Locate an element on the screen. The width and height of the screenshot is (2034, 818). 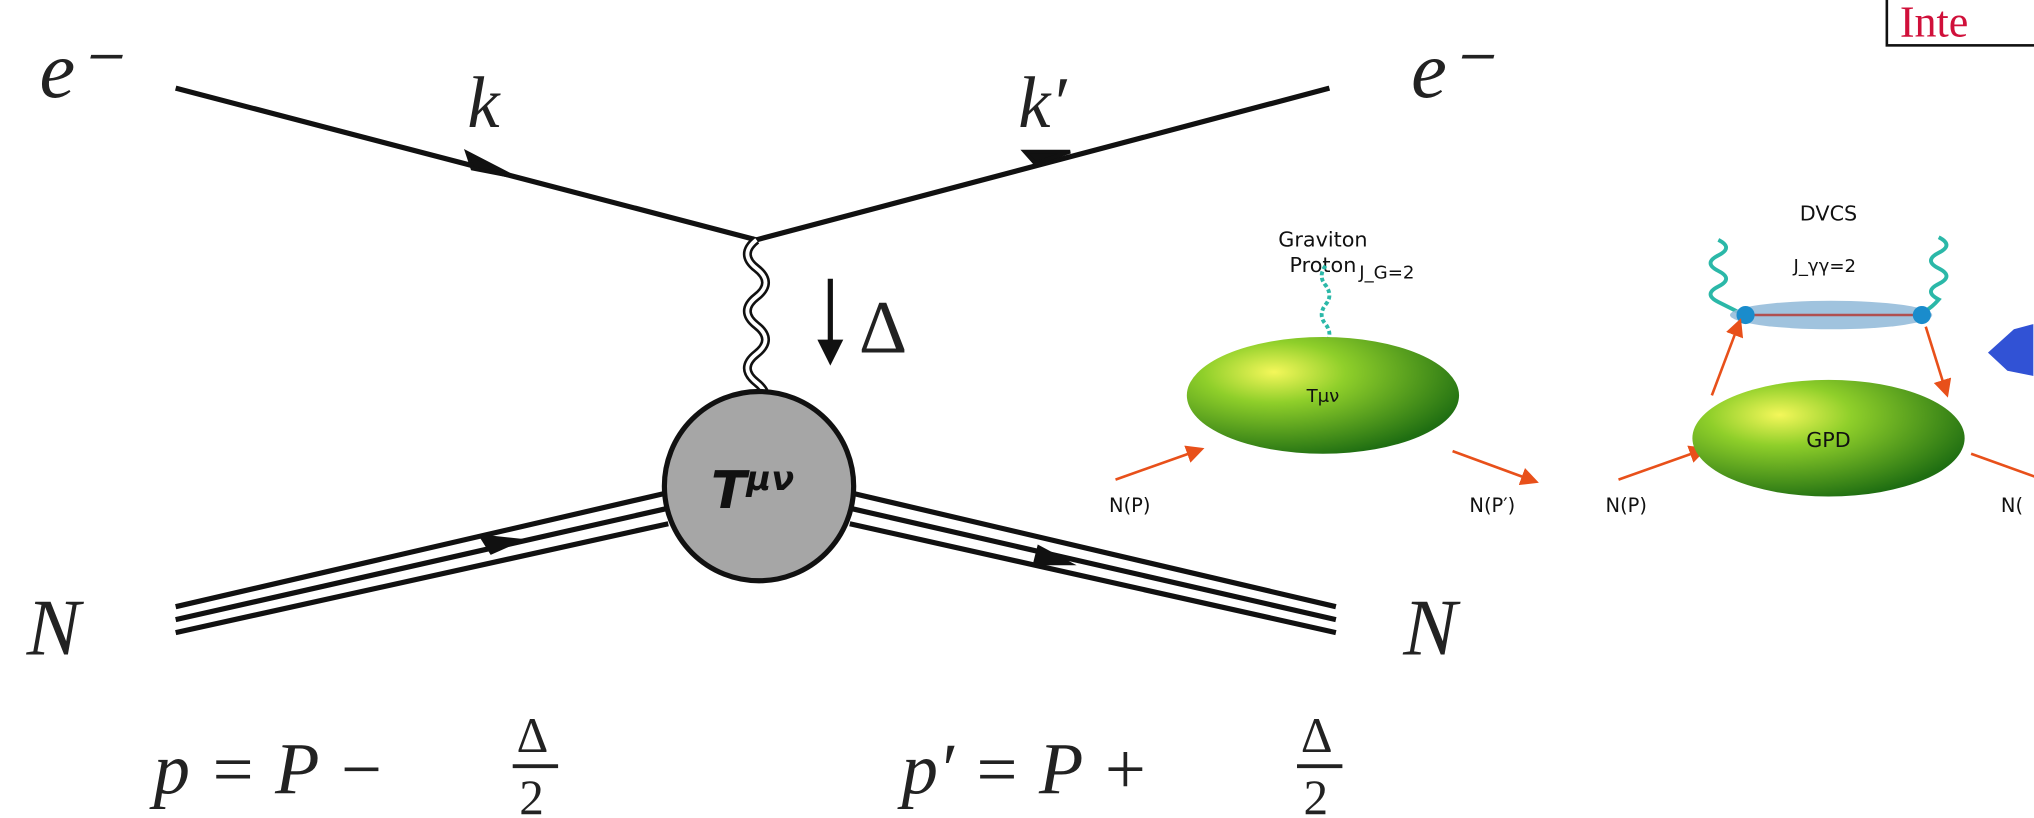
scribble is located at coordinates (2010, 350).